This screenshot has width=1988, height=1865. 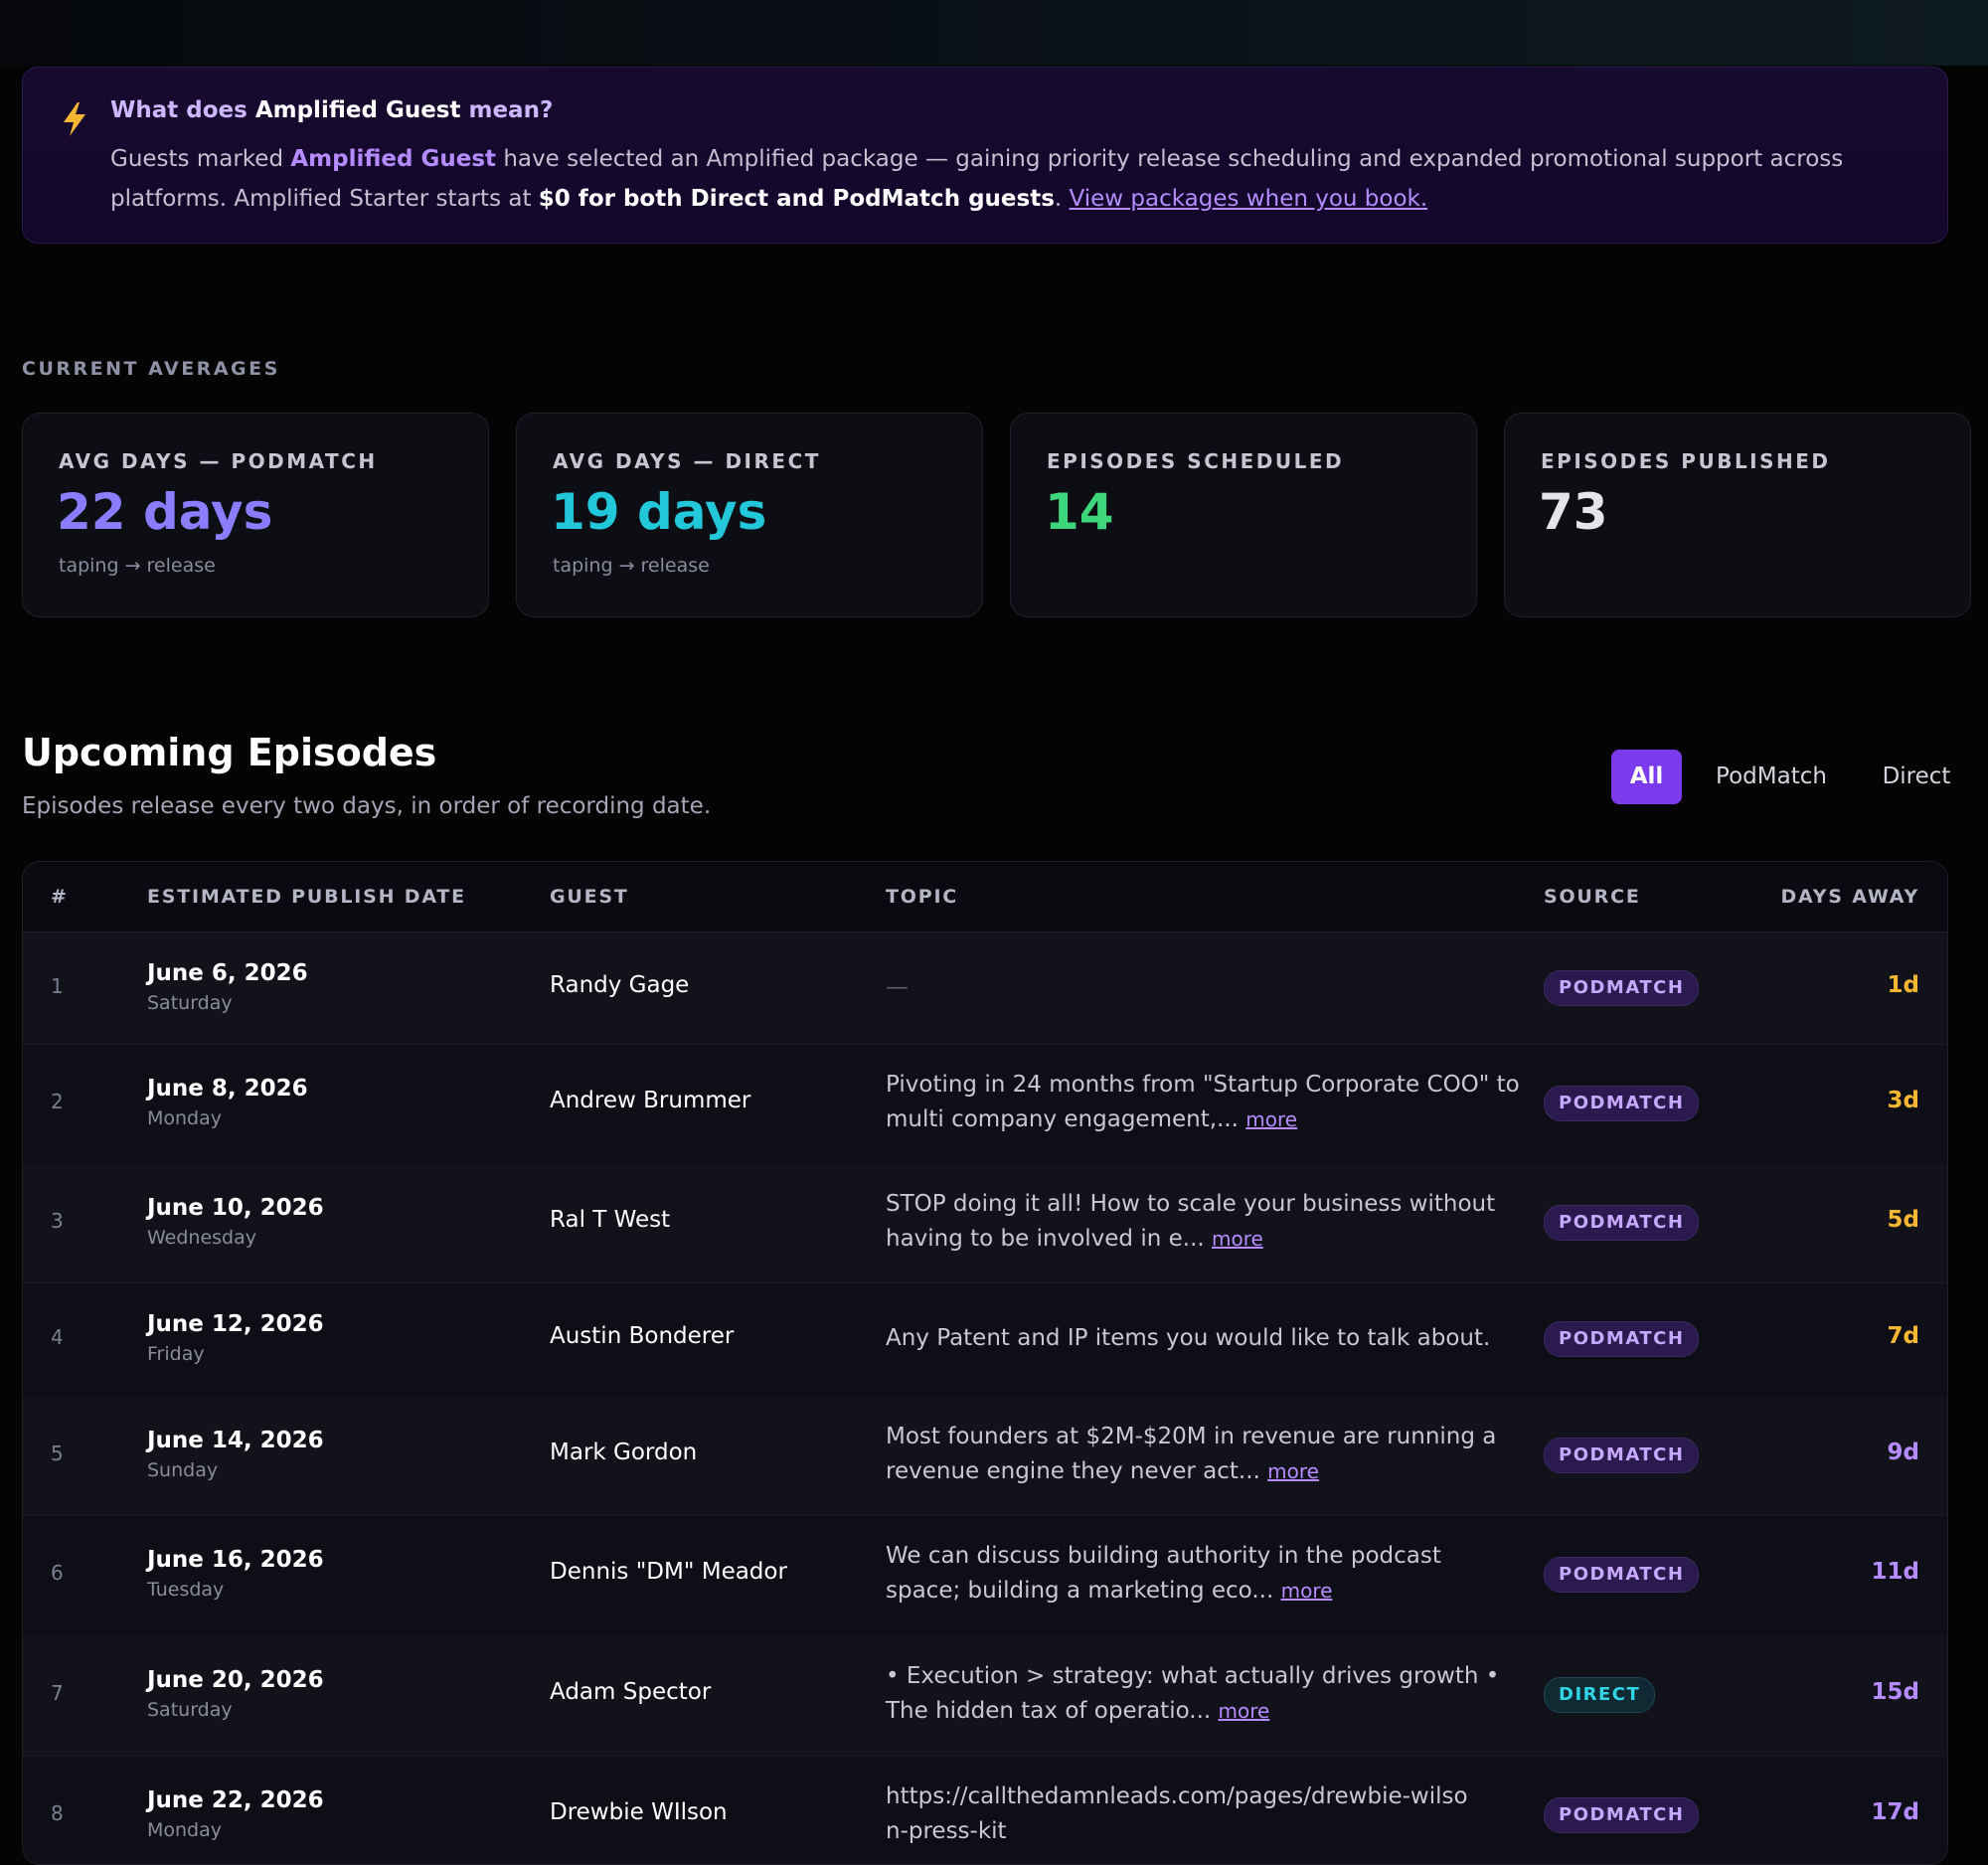 I want to click on topic-text: —, so click(x=897, y=987).